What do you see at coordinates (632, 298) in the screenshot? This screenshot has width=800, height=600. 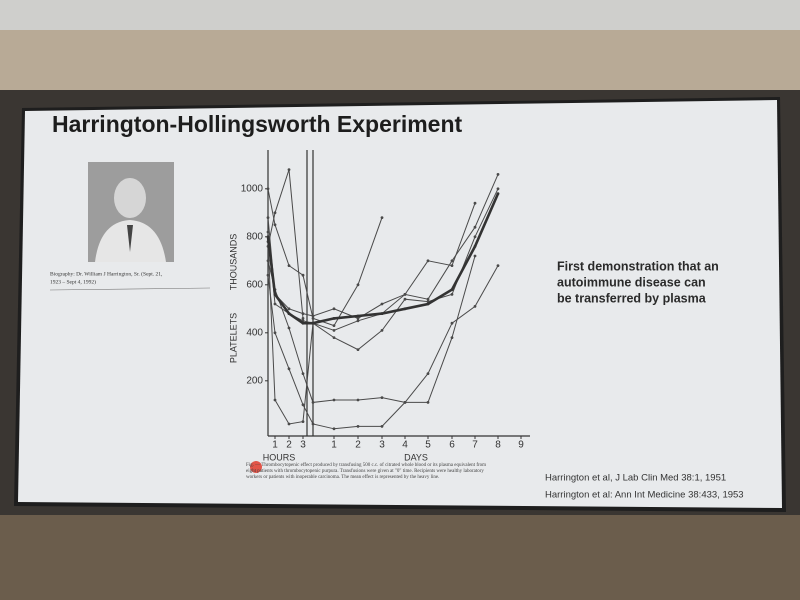 I see `statement: be transferred by plasma` at bounding box center [632, 298].